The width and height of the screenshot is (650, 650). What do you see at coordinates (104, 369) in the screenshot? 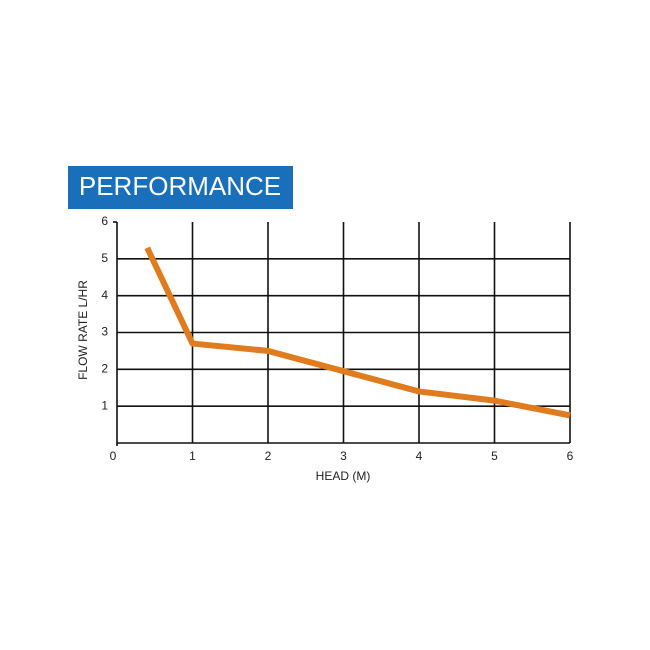
I see `y-tick-label: 2` at bounding box center [104, 369].